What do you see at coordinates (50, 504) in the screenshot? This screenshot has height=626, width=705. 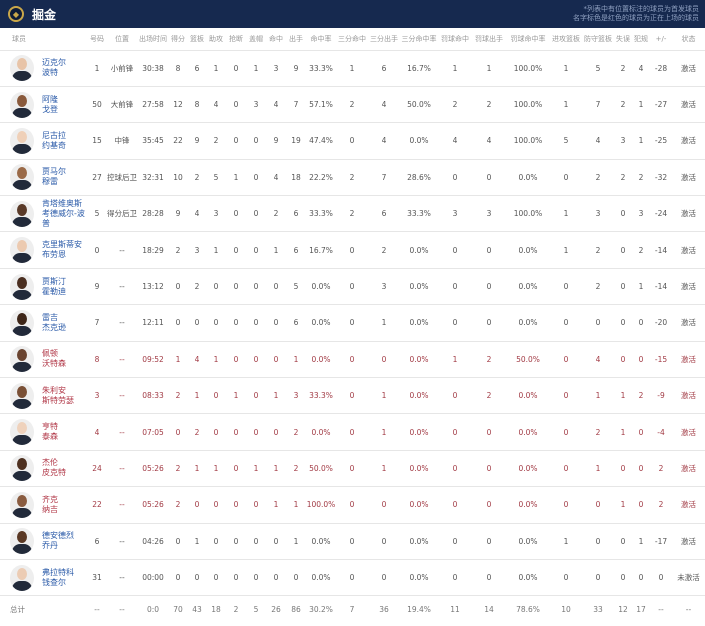 I see `player-name-link: 齐克 纳吉` at bounding box center [50, 504].